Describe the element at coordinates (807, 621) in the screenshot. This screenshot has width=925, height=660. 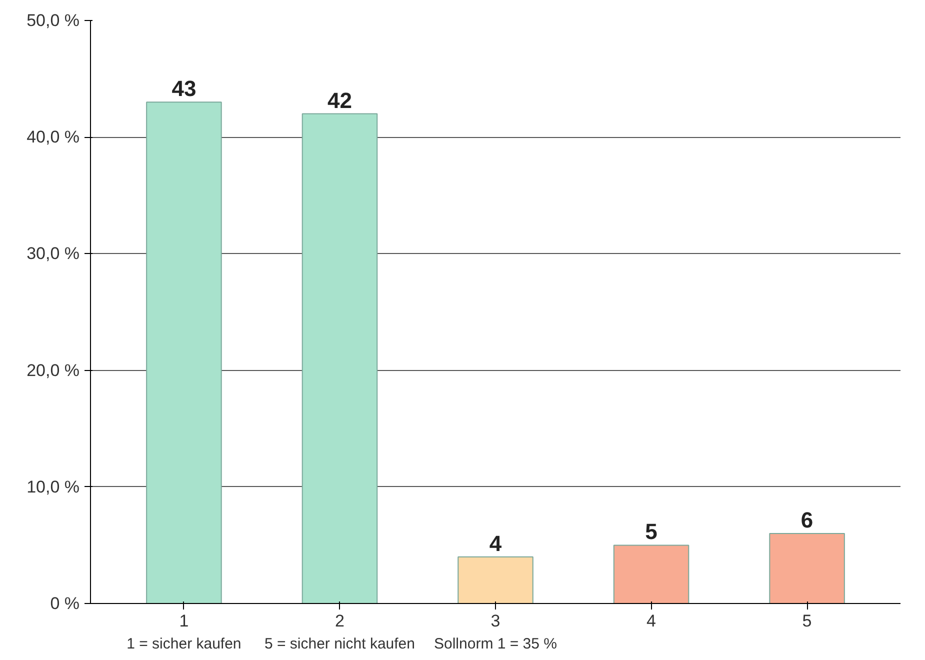
I see `x-tick-label: 5` at that location.